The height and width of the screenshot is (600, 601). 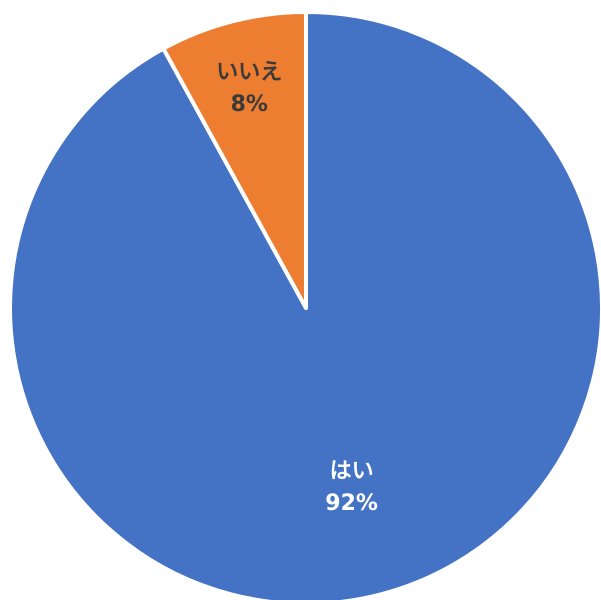 What do you see at coordinates (351, 503) in the screenshot?
I see `slice-value-label: 92%` at bounding box center [351, 503].